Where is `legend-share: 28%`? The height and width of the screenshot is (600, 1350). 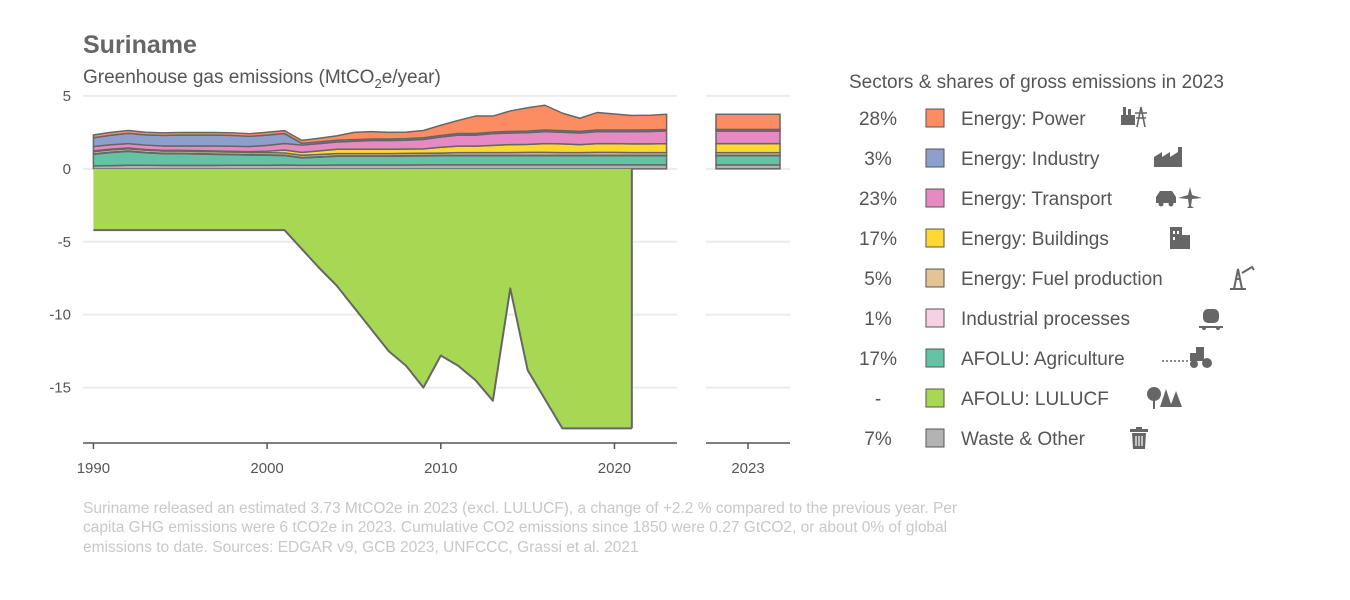 legend-share: 28% is located at coordinates (878, 119).